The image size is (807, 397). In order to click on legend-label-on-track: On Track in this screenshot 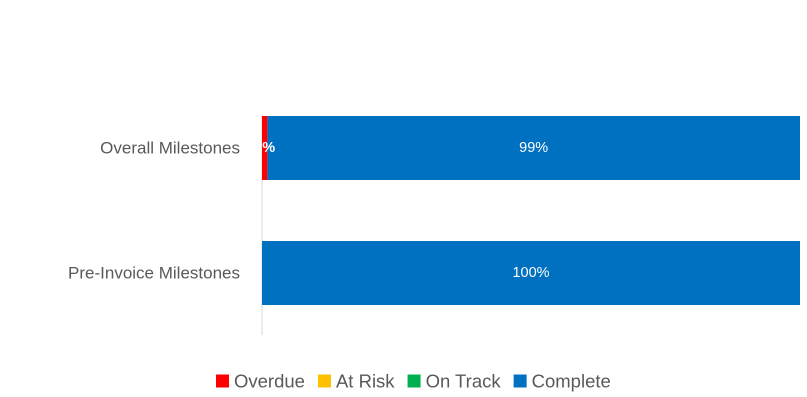, I will do `click(464, 381)`.